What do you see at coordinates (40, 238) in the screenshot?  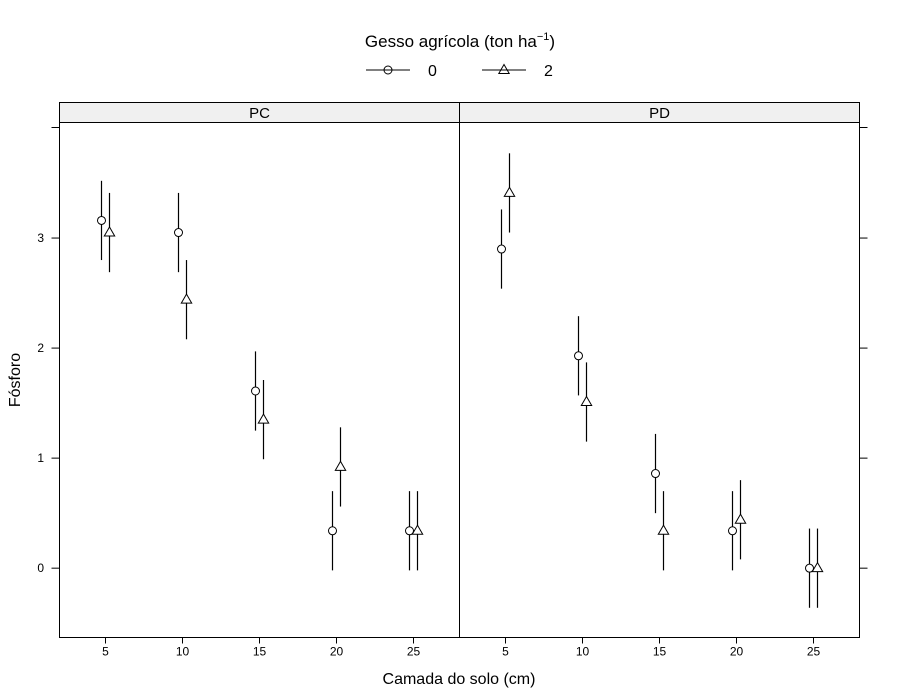 I see `y-tick-label: 3` at bounding box center [40, 238].